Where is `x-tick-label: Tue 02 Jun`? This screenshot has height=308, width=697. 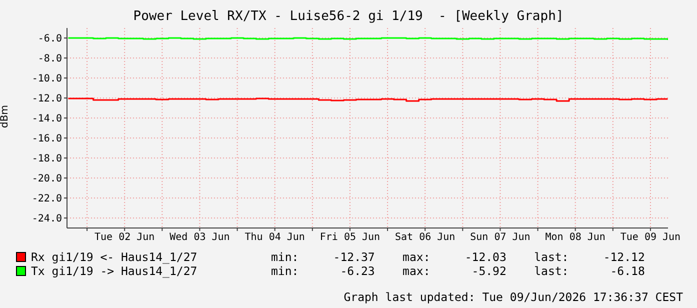 x-tick-label: Tue 02 Jun is located at coordinates (124, 238).